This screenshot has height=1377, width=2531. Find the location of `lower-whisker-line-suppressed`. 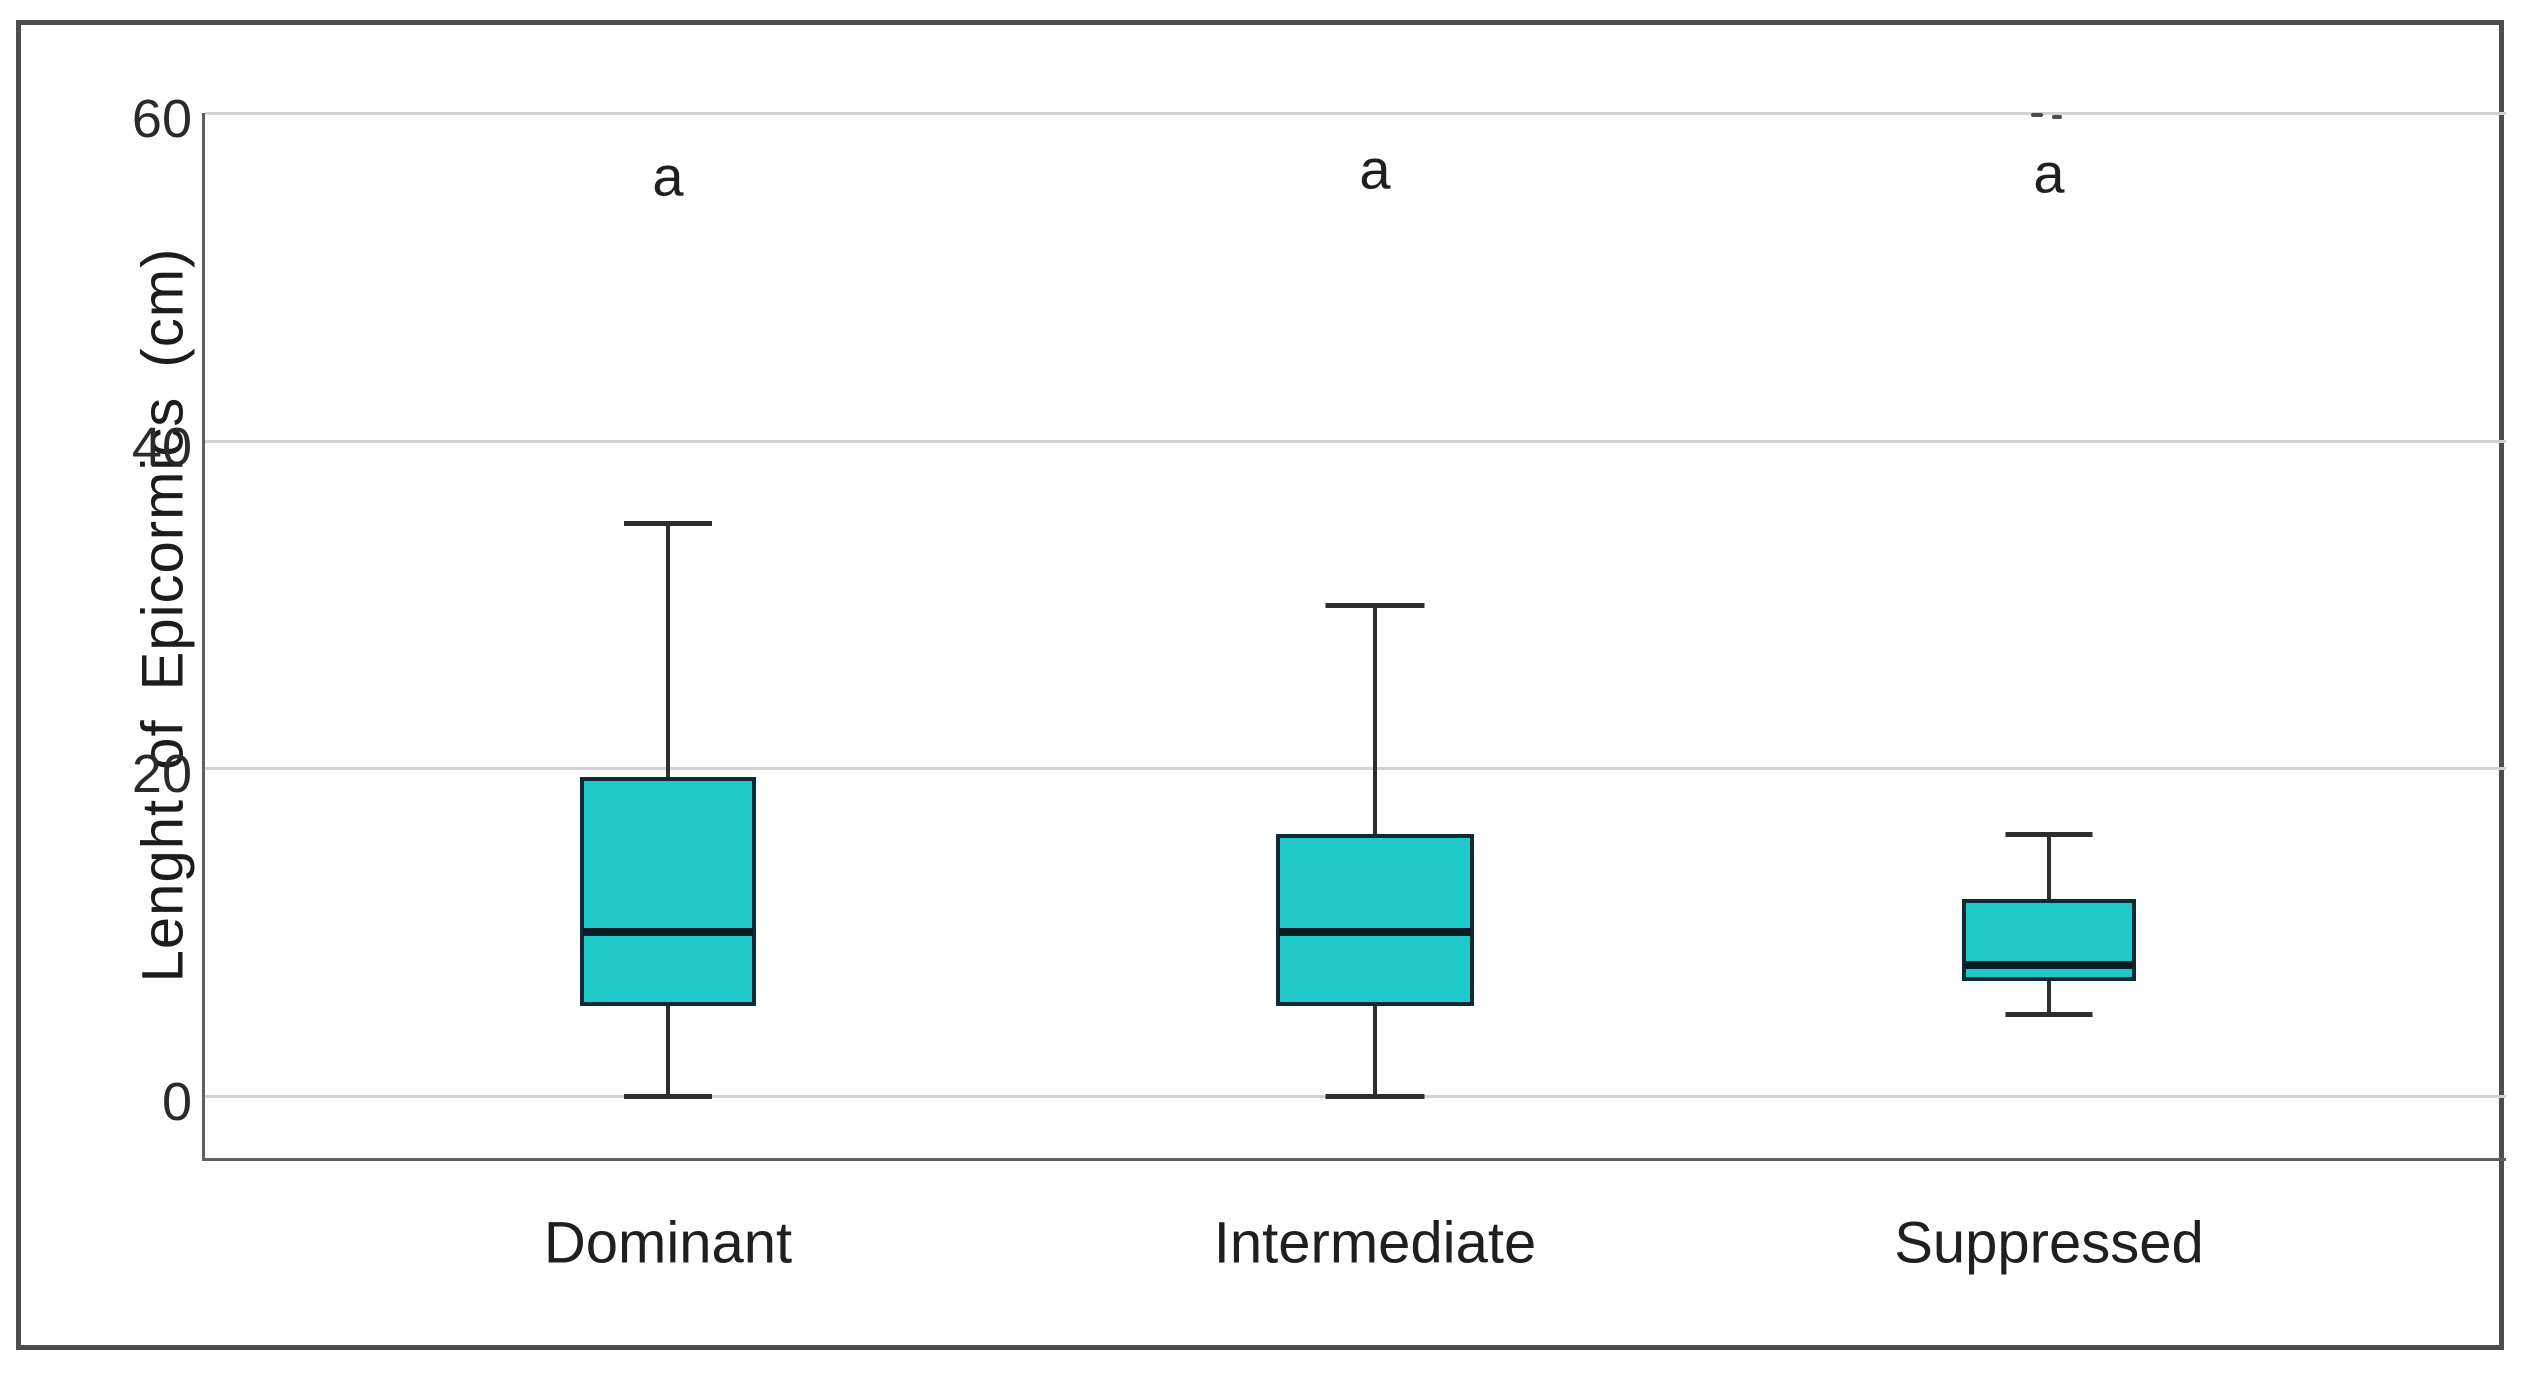

lower-whisker-line-suppressed is located at coordinates (2049, 998).